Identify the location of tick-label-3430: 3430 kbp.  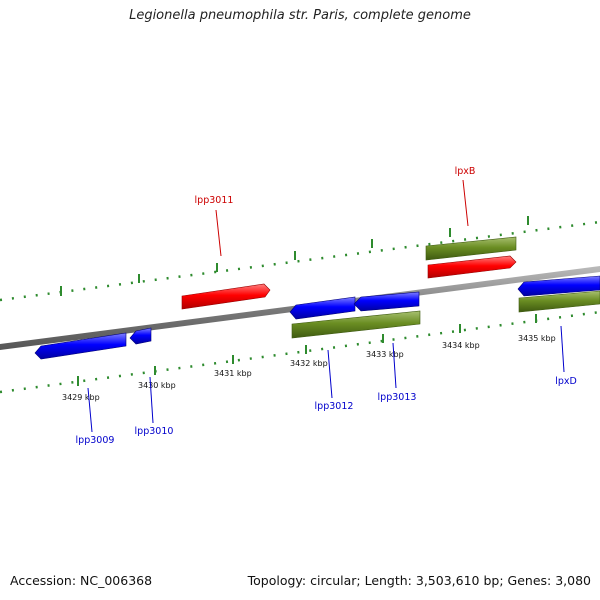
(157, 385).